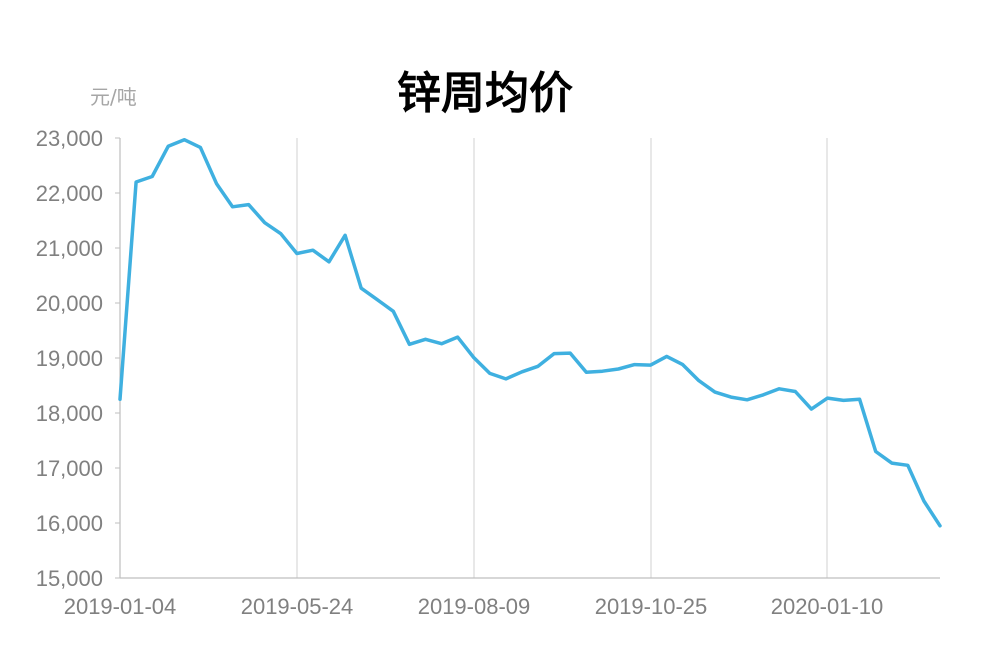  What do you see at coordinates (69, 523) in the screenshot?
I see `y-tick-label: 16,000` at bounding box center [69, 523].